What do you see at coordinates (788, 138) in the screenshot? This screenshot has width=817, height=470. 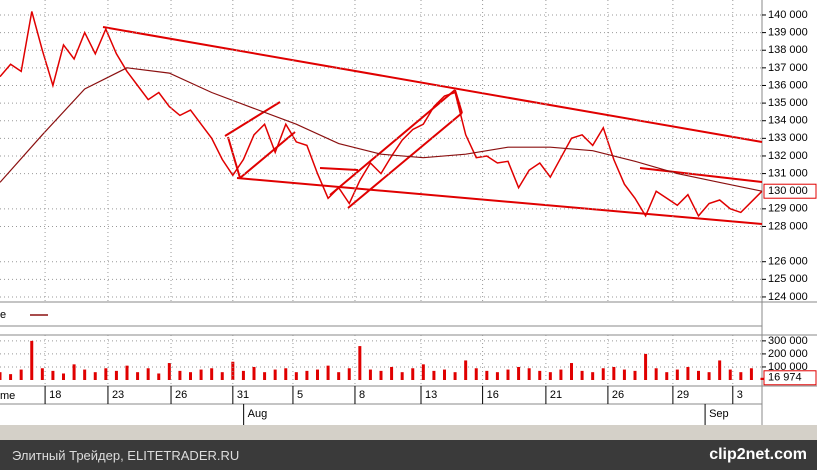 I see `y-tick-label: 133 000` at bounding box center [788, 138].